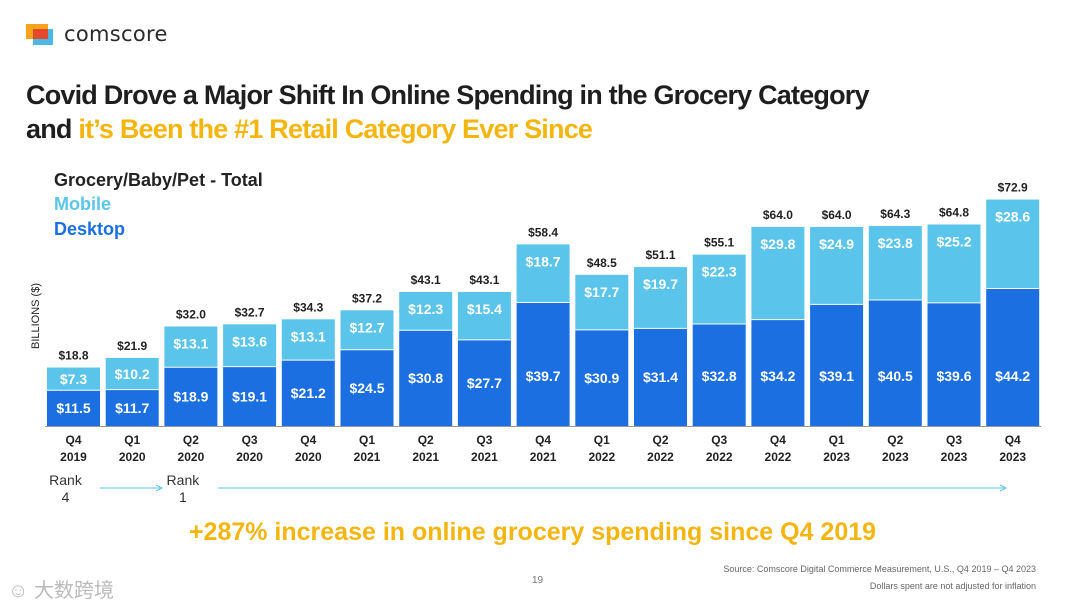 The height and width of the screenshot is (608, 1080). What do you see at coordinates (1012, 376) in the screenshot?
I see `desktop-value-label: $44.2` at bounding box center [1012, 376].